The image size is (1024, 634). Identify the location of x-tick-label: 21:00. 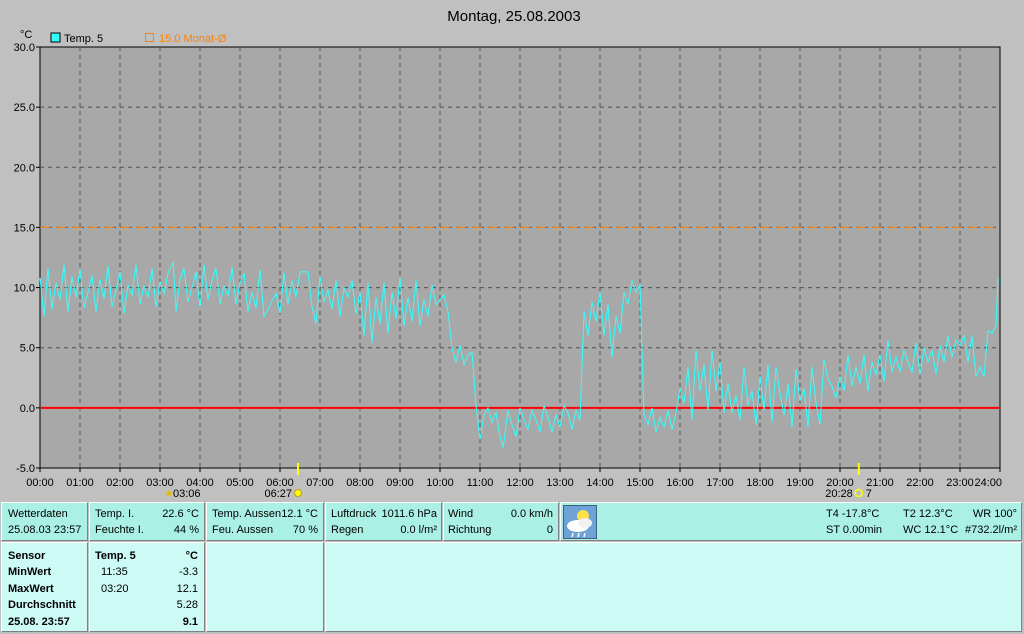
(880, 483).